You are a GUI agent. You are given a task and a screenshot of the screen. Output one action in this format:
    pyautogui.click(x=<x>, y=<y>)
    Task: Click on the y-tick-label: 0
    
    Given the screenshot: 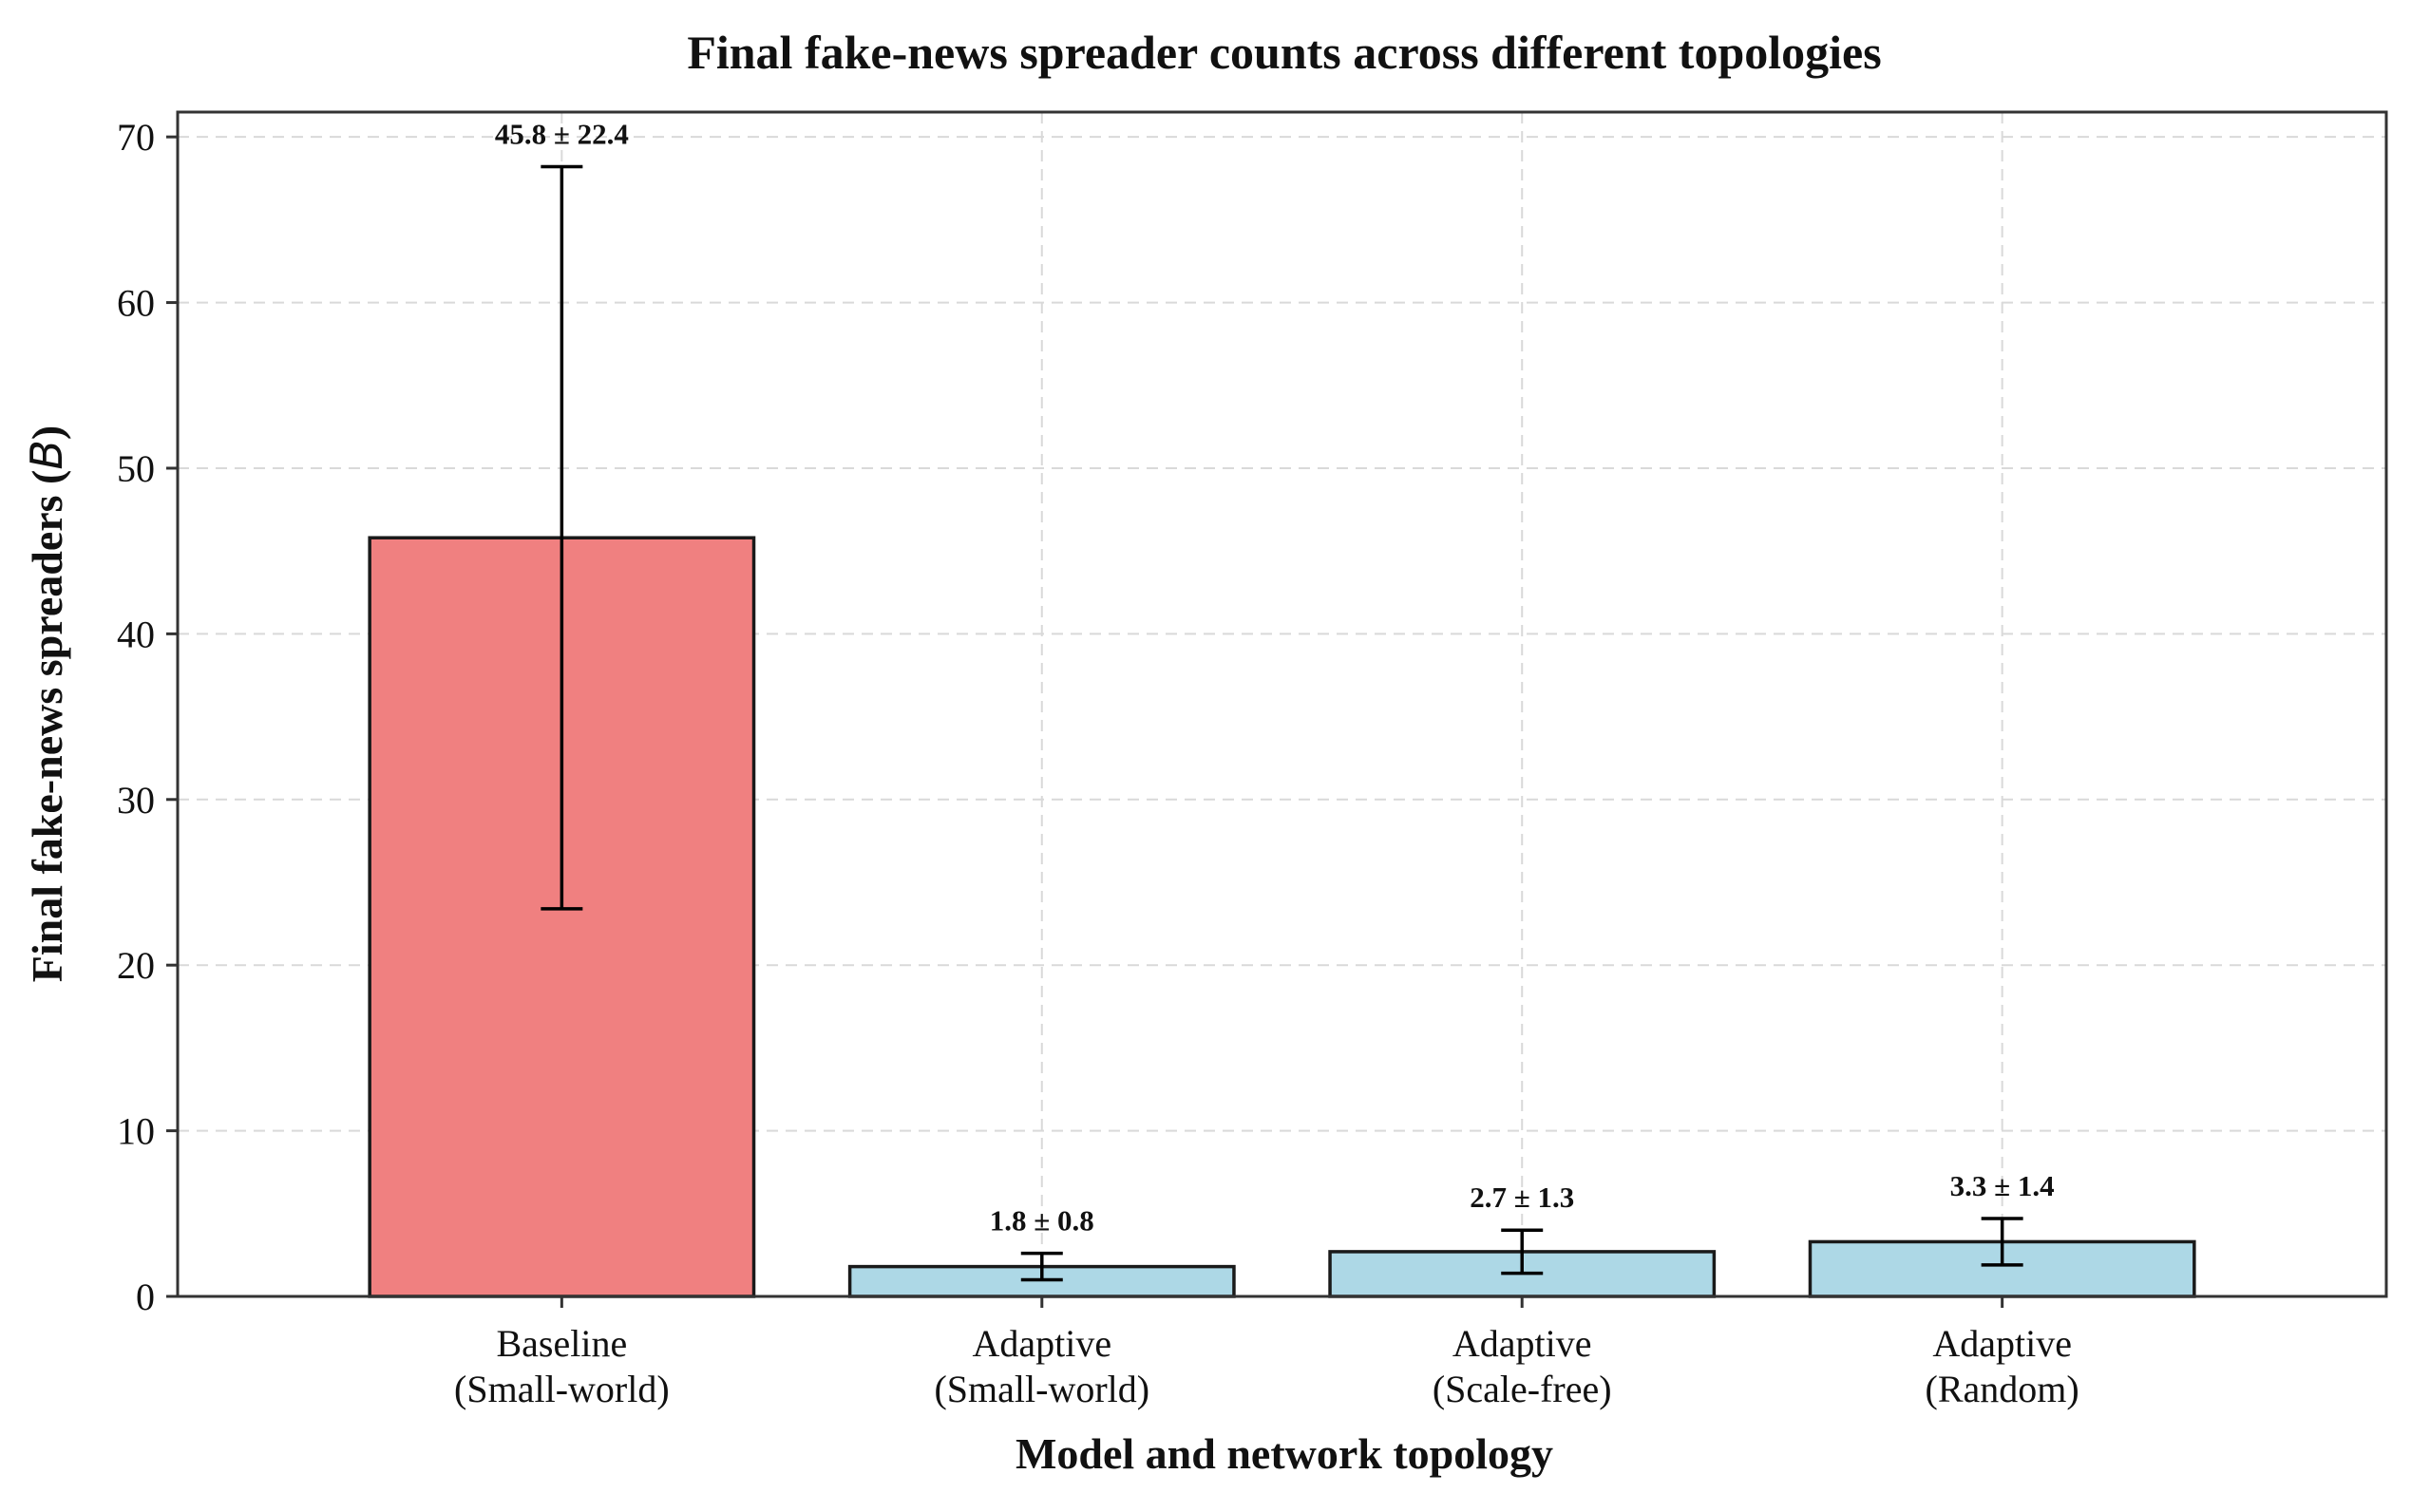 What is the action you would take?
    pyautogui.click(x=145, y=1297)
    